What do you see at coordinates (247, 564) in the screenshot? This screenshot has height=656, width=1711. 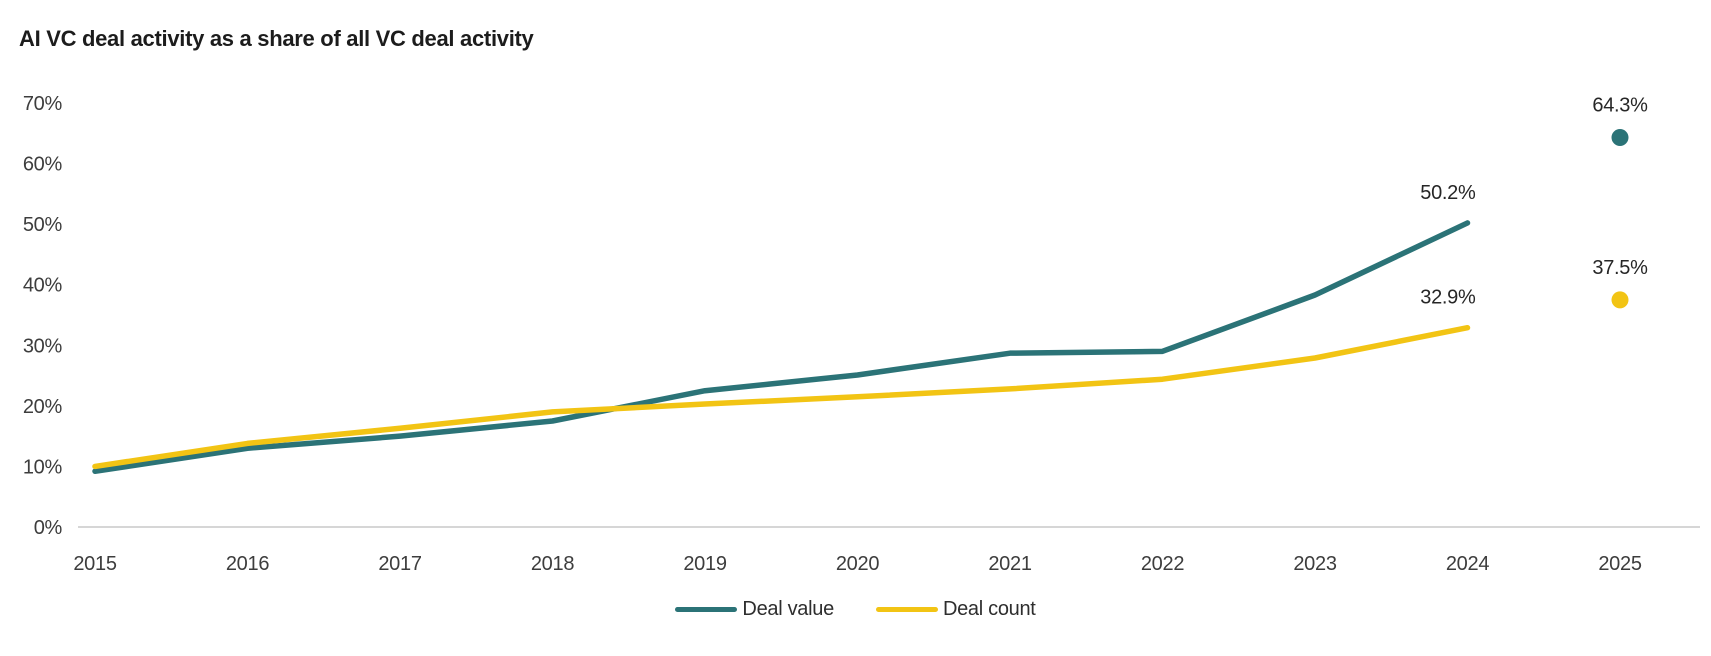 I see `x-axis-tick-label: 2016` at bounding box center [247, 564].